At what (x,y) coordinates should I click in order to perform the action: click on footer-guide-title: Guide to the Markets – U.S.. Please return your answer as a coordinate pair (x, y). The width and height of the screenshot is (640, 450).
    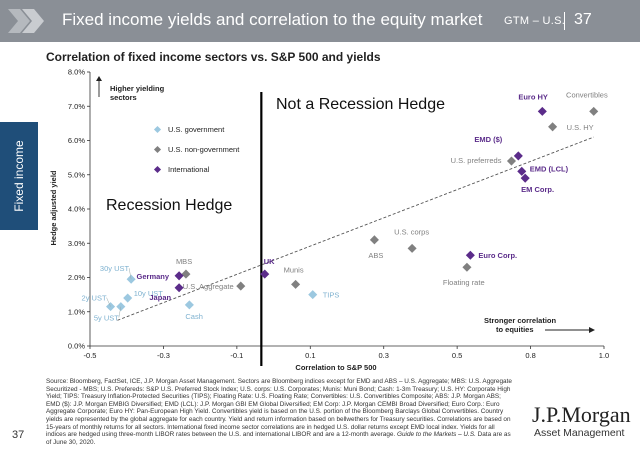
    Looking at the image, I should click on (436, 435).